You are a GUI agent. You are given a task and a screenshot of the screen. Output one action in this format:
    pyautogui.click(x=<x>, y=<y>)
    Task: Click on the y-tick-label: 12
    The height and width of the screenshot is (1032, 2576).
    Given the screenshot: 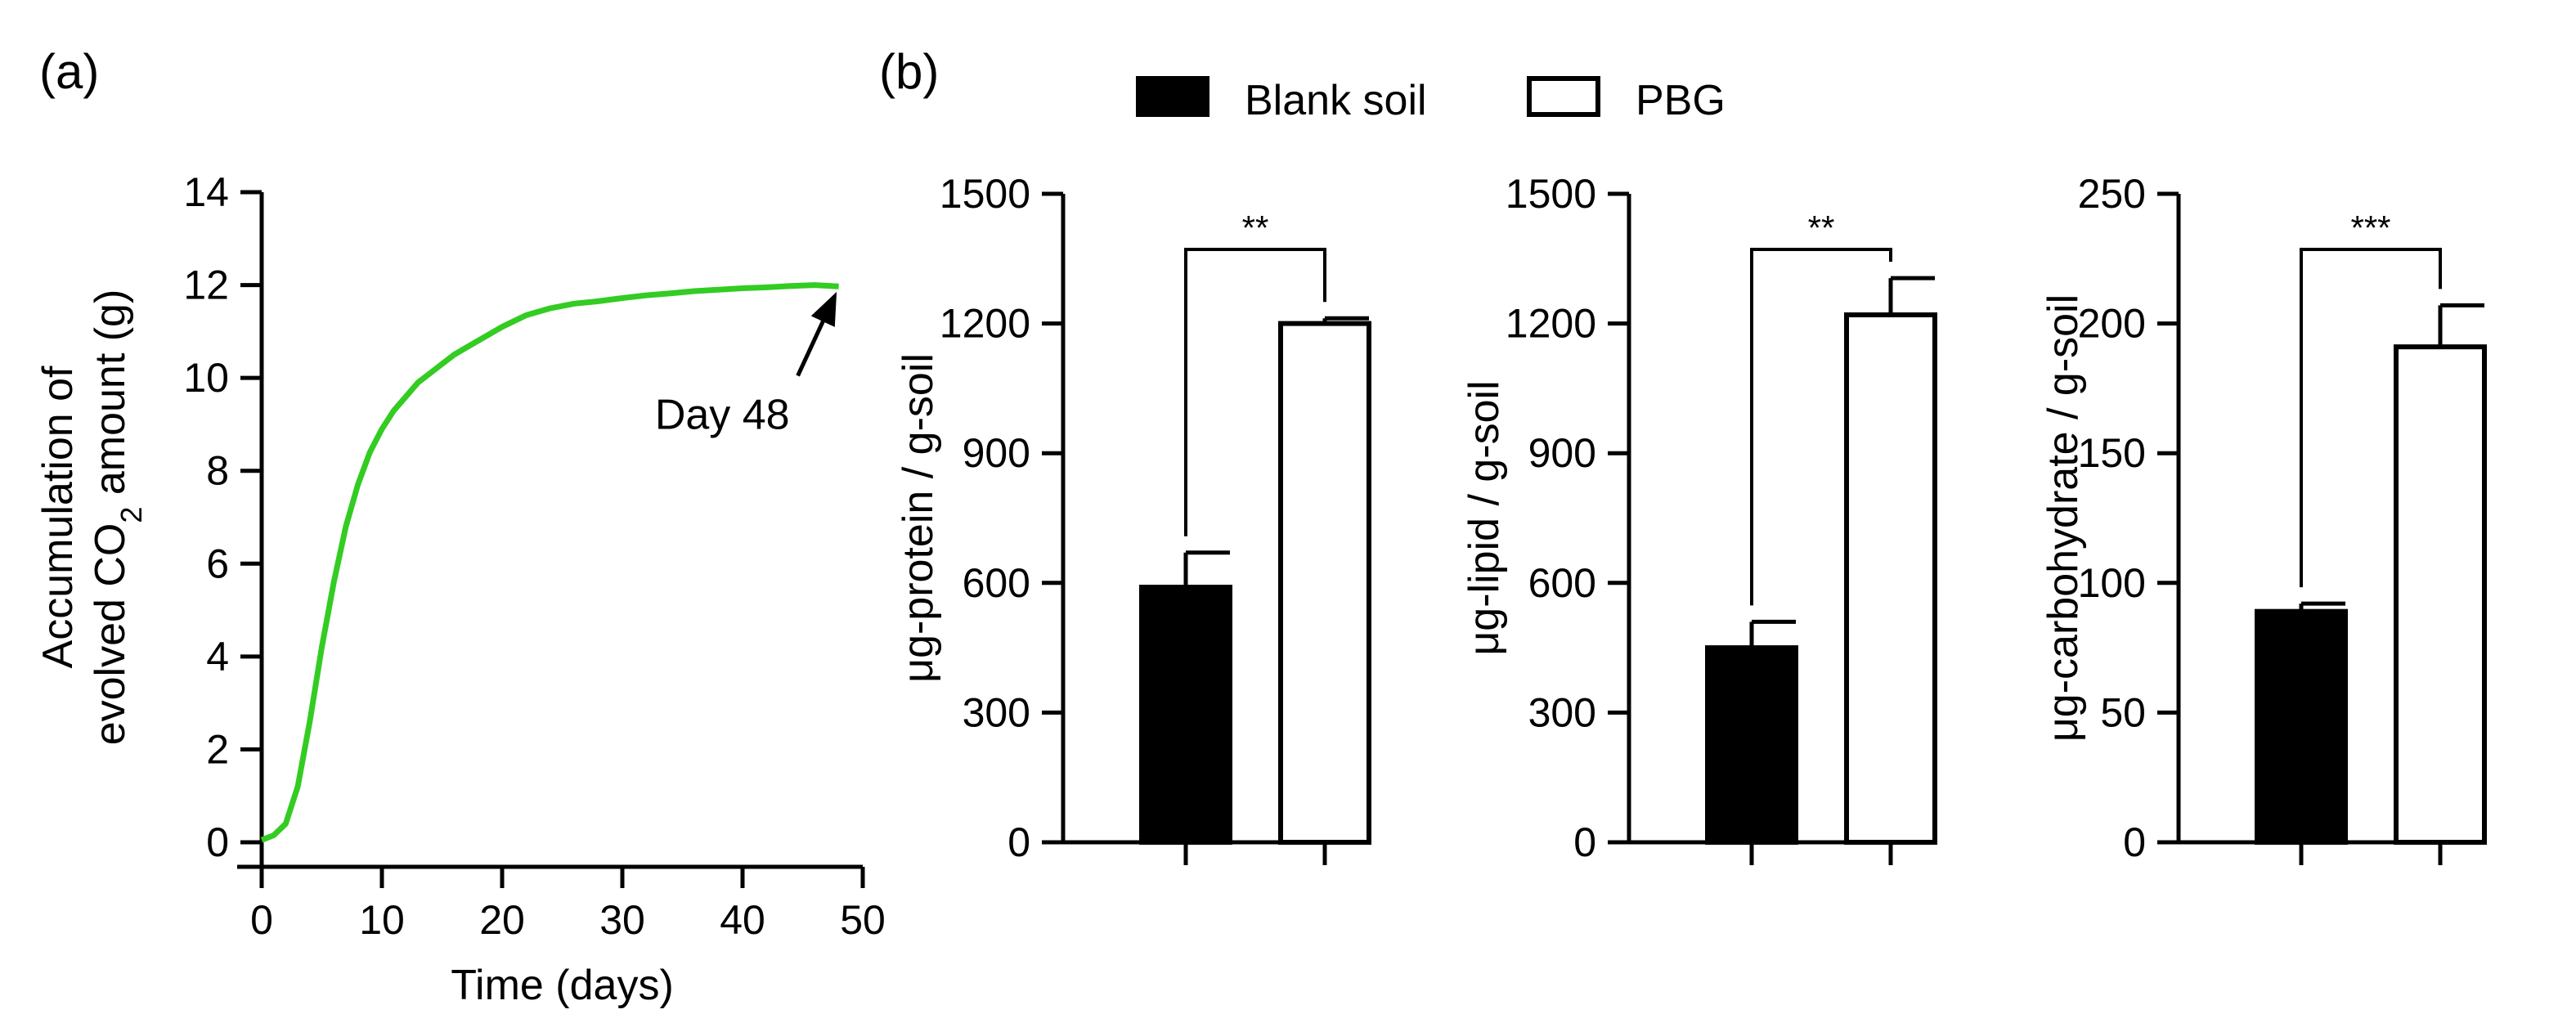 What is the action you would take?
    pyautogui.click(x=206, y=285)
    